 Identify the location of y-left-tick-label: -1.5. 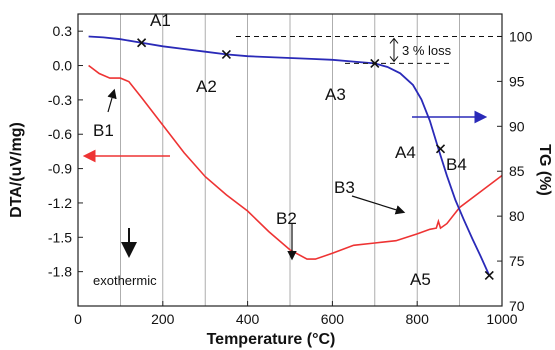
(60, 237).